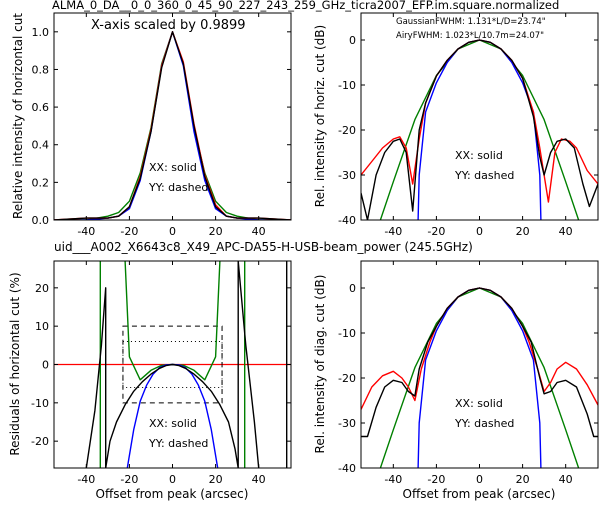 This screenshot has height=511, width=607. What do you see at coordinates (42, 288) in the screenshot?
I see `y-tick-label: 20` at bounding box center [42, 288].